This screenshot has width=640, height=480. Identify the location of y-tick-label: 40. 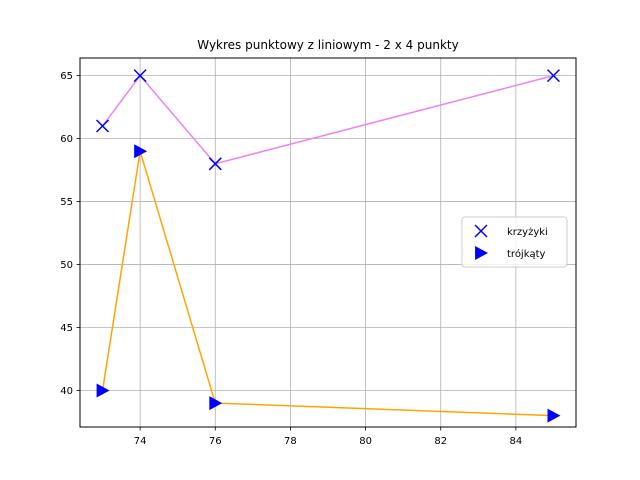
(66, 391).